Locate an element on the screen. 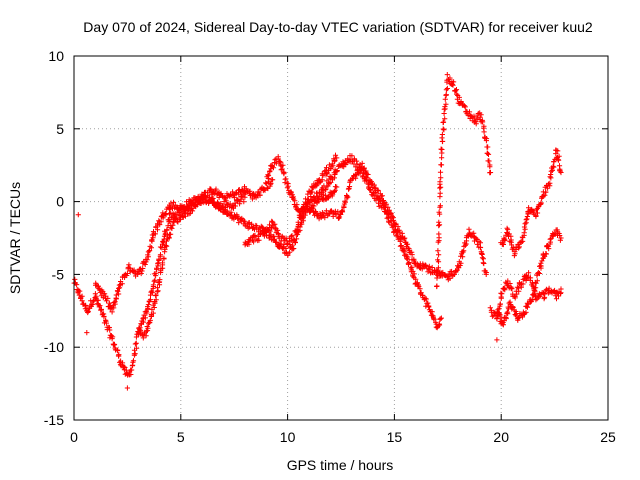  y-tick-label: 0 is located at coordinates (60, 202).